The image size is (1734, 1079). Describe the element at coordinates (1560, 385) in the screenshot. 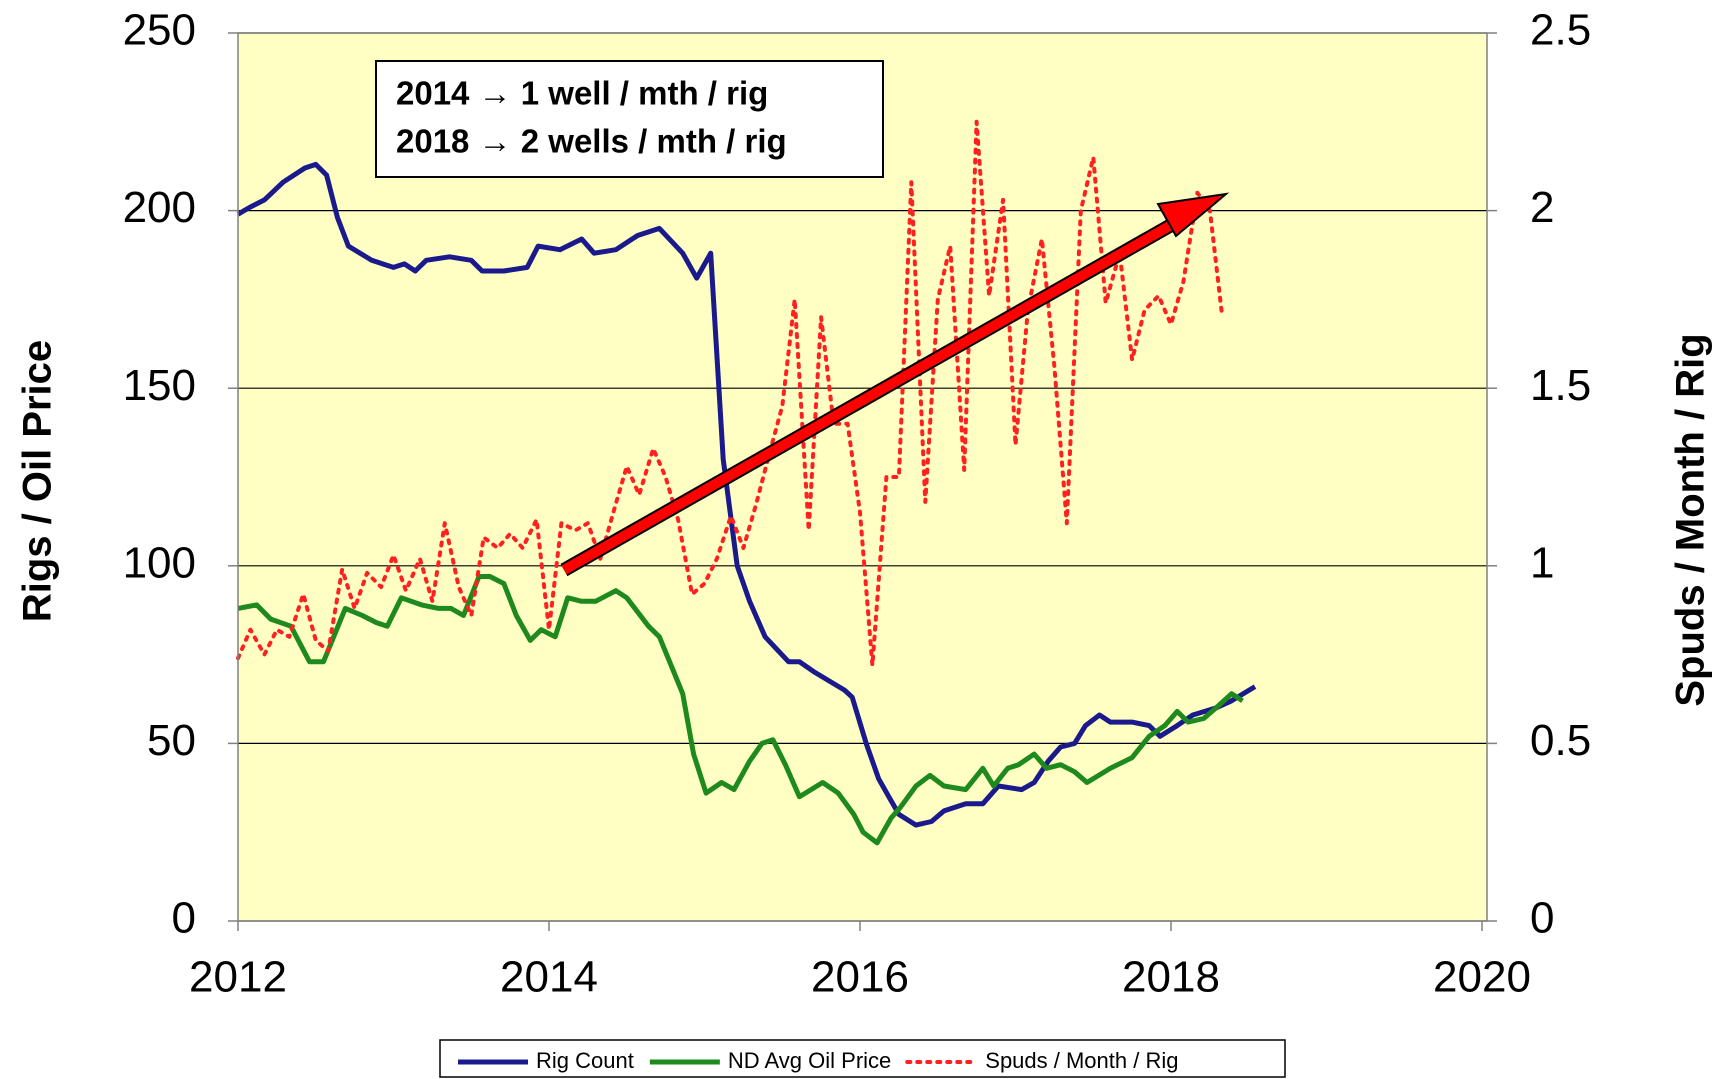

I see `y2-tick-label: 1.5` at that location.